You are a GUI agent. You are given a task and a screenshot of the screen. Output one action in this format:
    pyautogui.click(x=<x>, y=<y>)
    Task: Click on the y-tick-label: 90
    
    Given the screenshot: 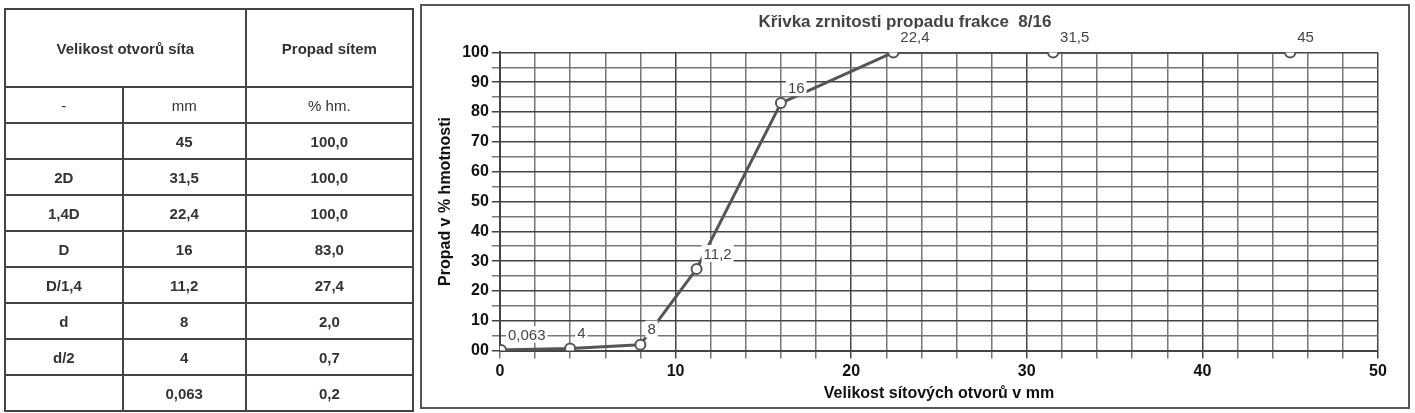 What is the action you would take?
    pyautogui.click(x=480, y=81)
    